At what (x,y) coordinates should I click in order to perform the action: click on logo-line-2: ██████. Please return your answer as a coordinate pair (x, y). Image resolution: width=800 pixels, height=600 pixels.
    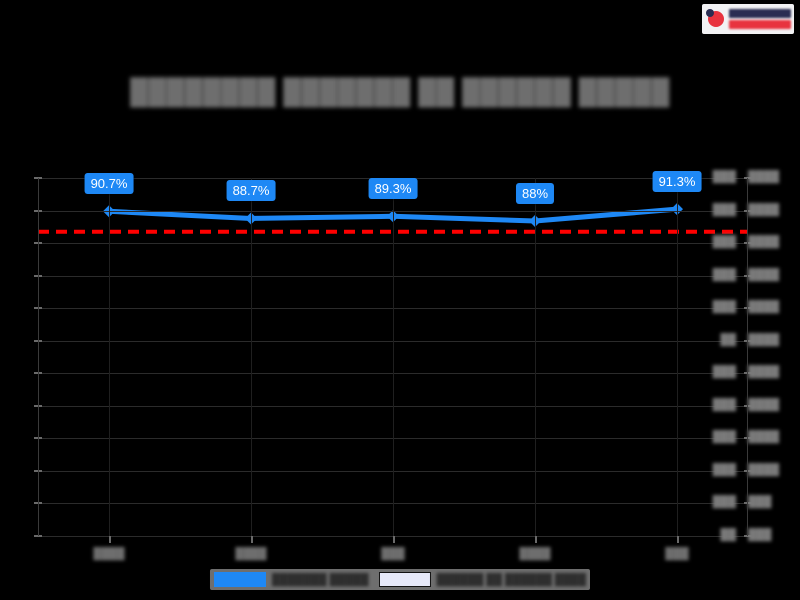
    Looking at the image, I should click on (760, 24).